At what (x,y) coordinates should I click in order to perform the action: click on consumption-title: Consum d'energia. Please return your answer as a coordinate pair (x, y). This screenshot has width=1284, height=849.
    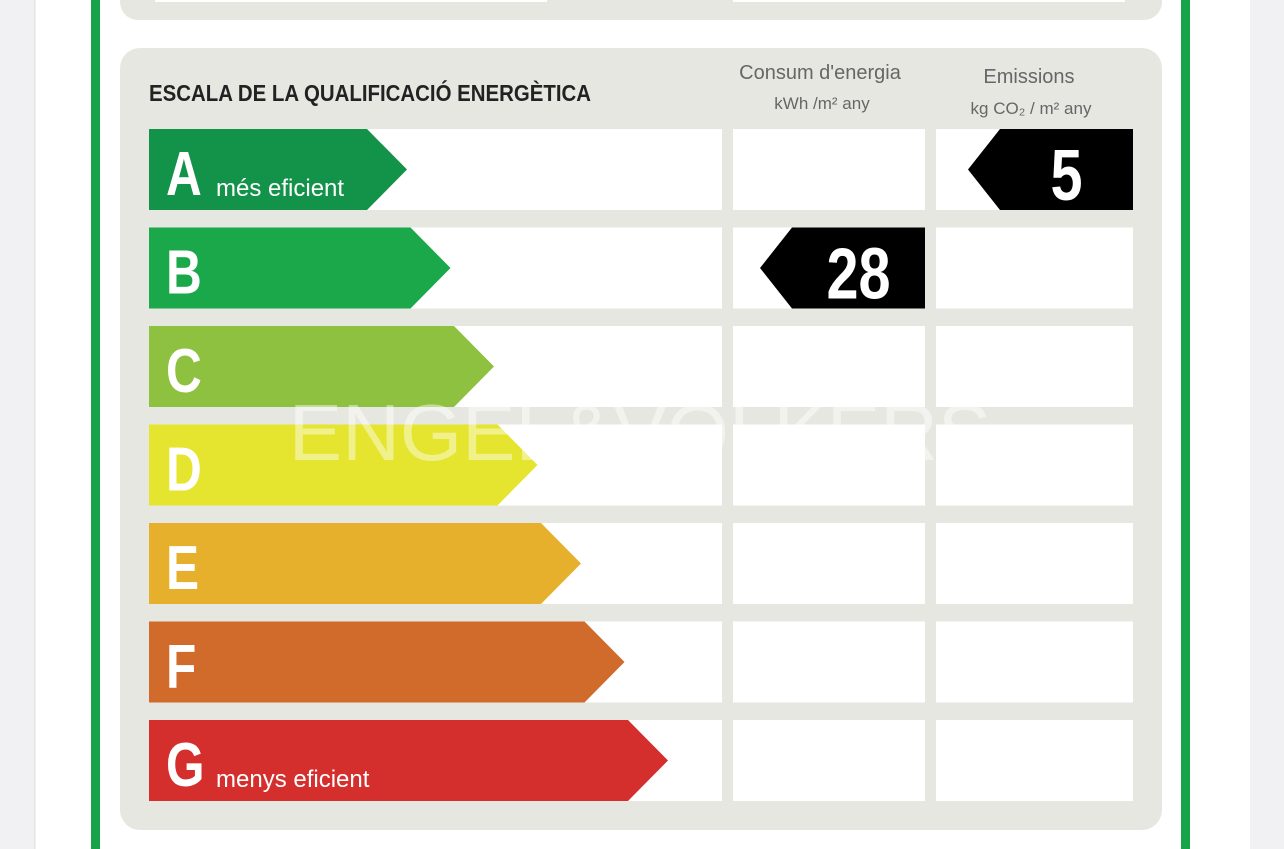
    Looking at the image, I should click on (820, 73).